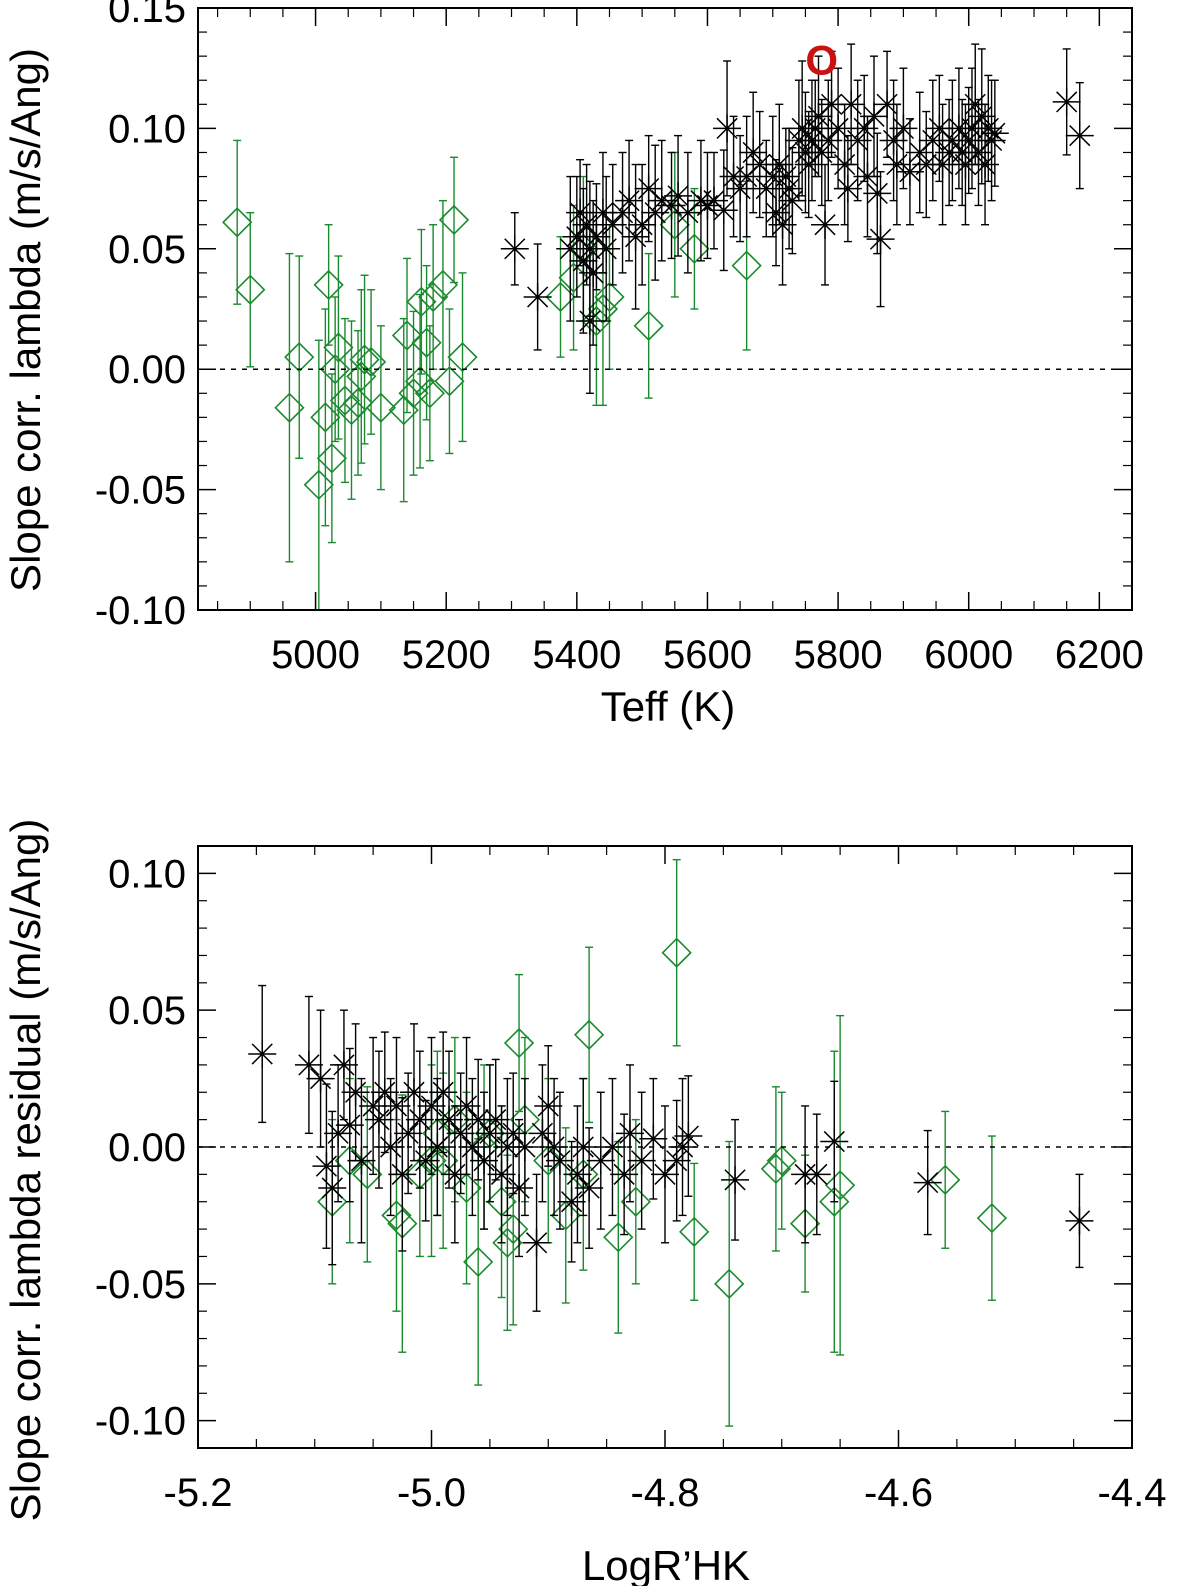 This screenshot has width=1200, height=1586. Describe the element at coordinates (198, 1493) in the screenshot. I see `x-tick-label: -5.2` at that location.